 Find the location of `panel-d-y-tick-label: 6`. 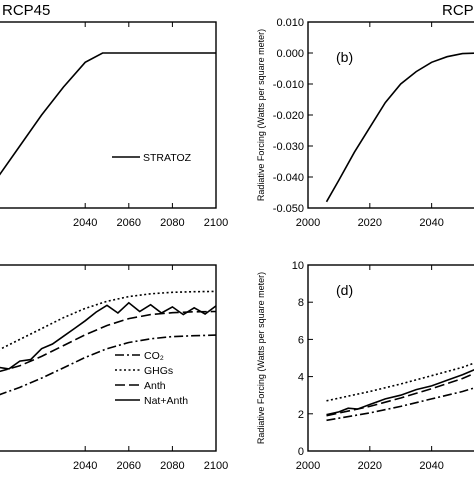

panel-d-y-tick-label: 6 is located at coordinates (301, 340).